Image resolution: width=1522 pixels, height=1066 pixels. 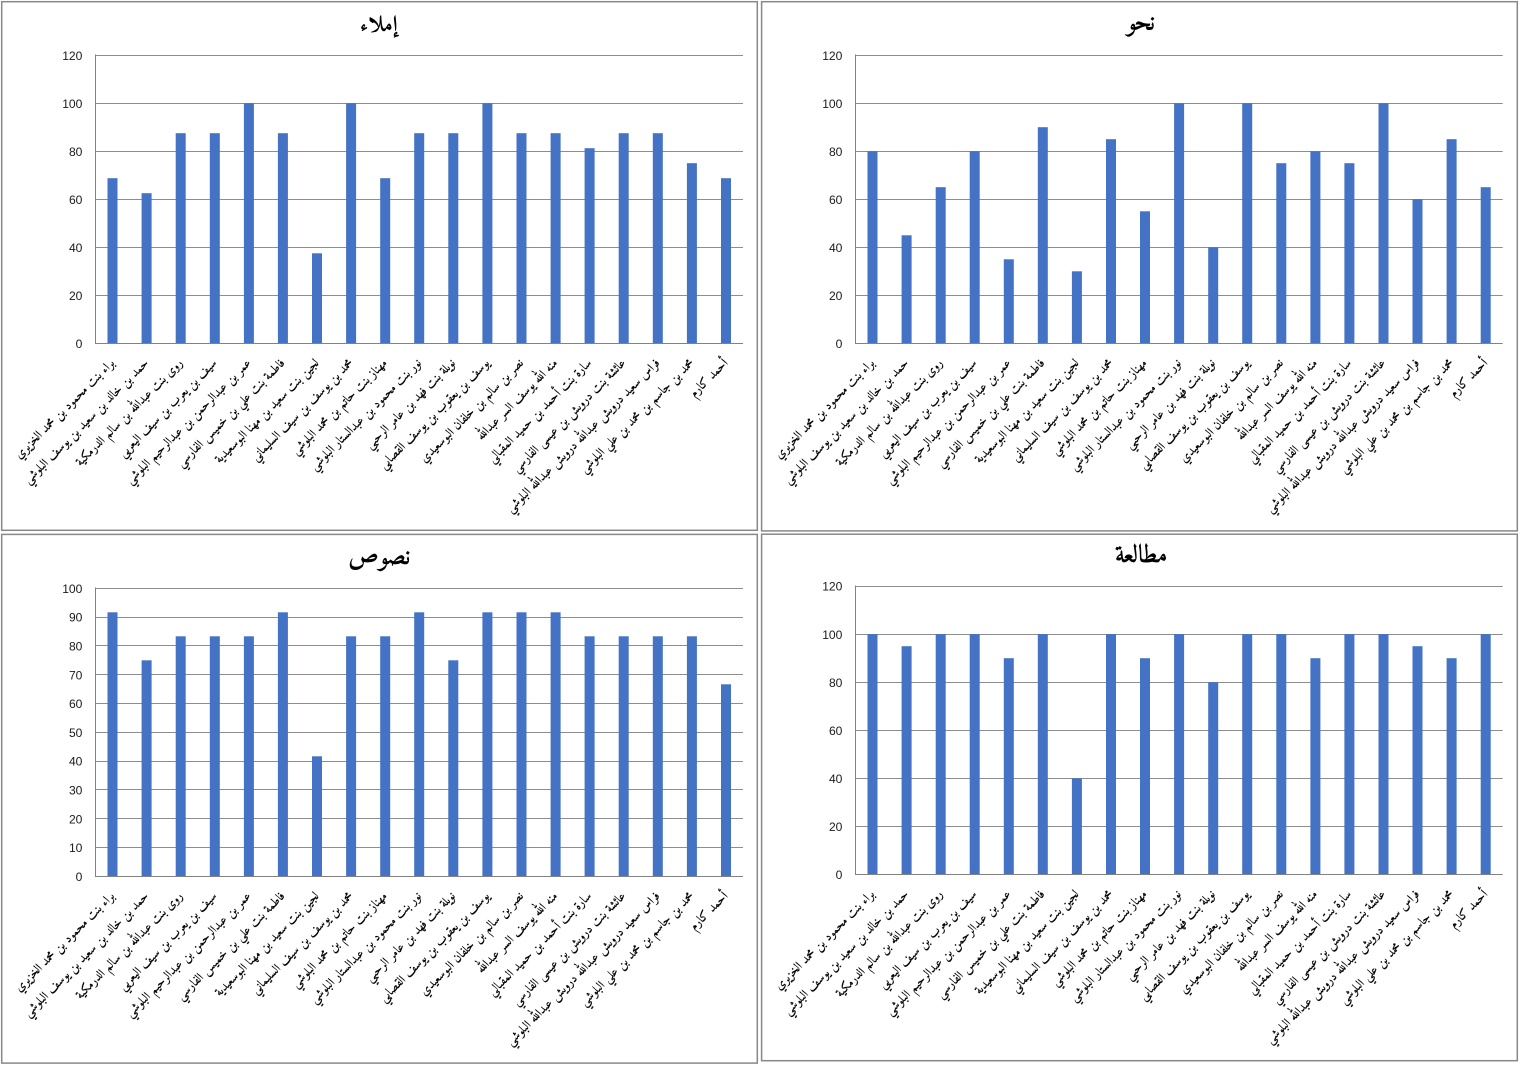 What do you see at coordinates (76, 733) in the screenshot?
I see `svg-text: 50` at bounding box center [76, 733].